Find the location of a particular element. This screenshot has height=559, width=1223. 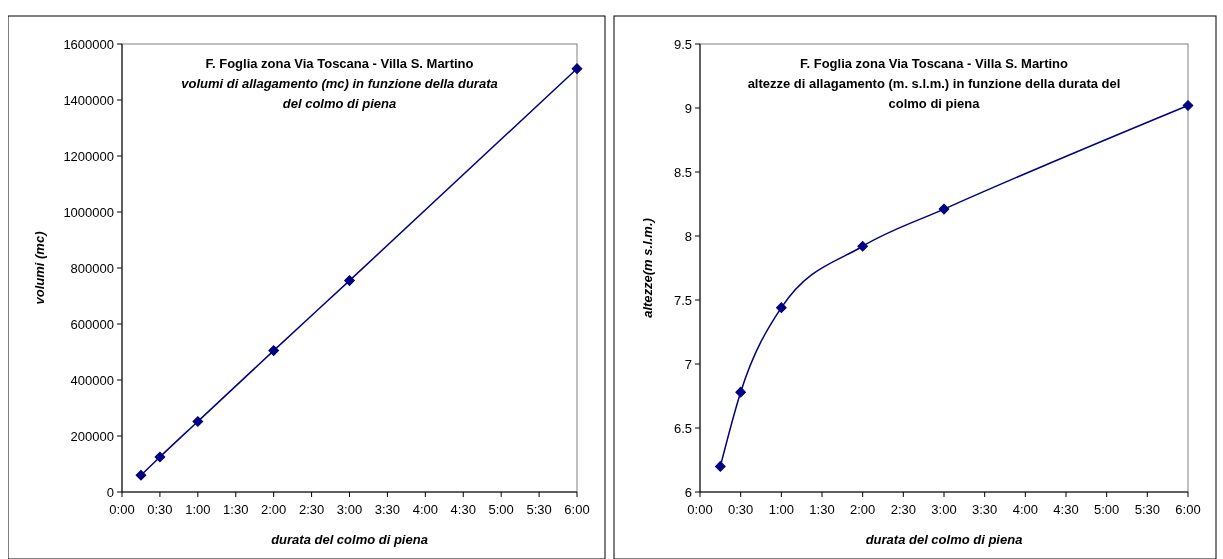

y-tick-label: 1400000 is located at coordinates (88, 100).